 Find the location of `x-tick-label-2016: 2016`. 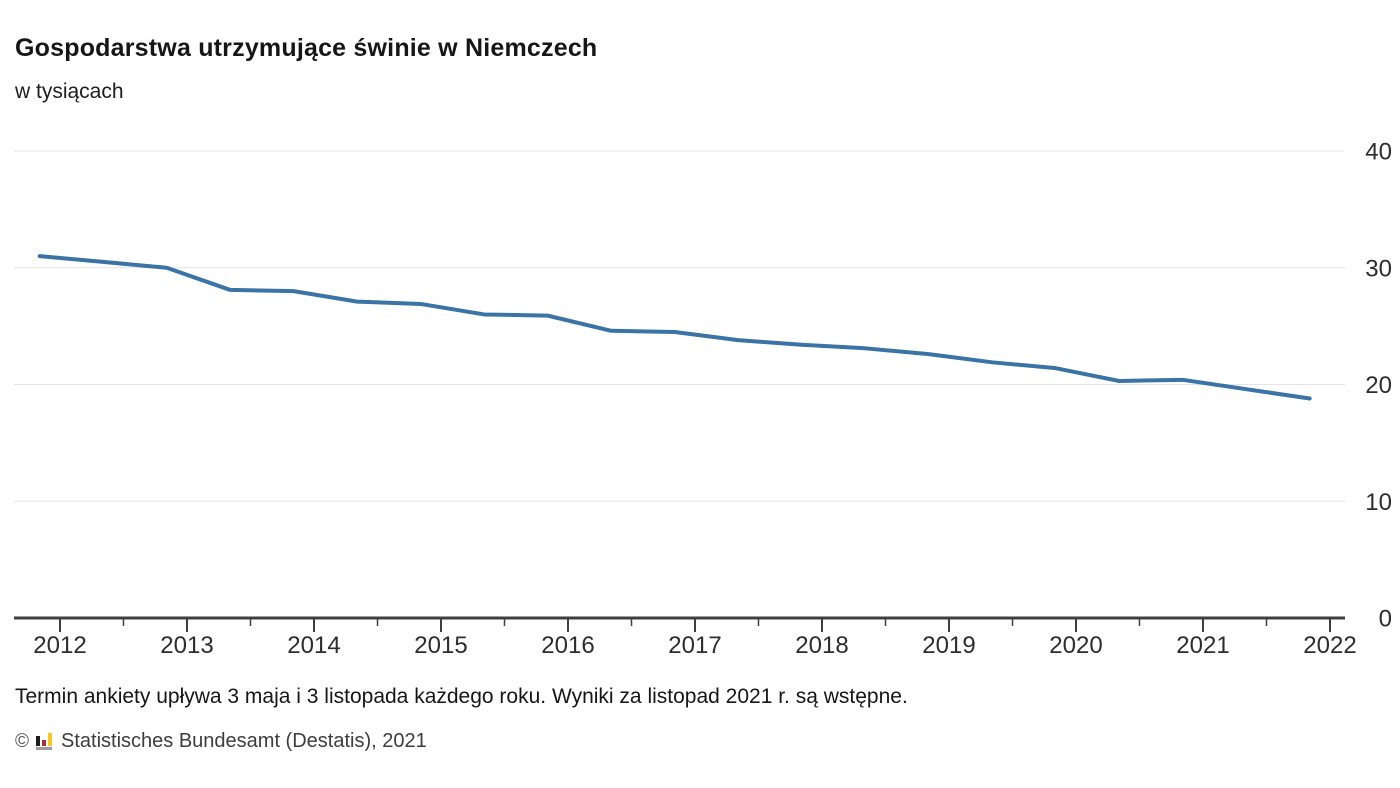

x-tick-label-2016: 2016 is located at coordinates (567, 645).